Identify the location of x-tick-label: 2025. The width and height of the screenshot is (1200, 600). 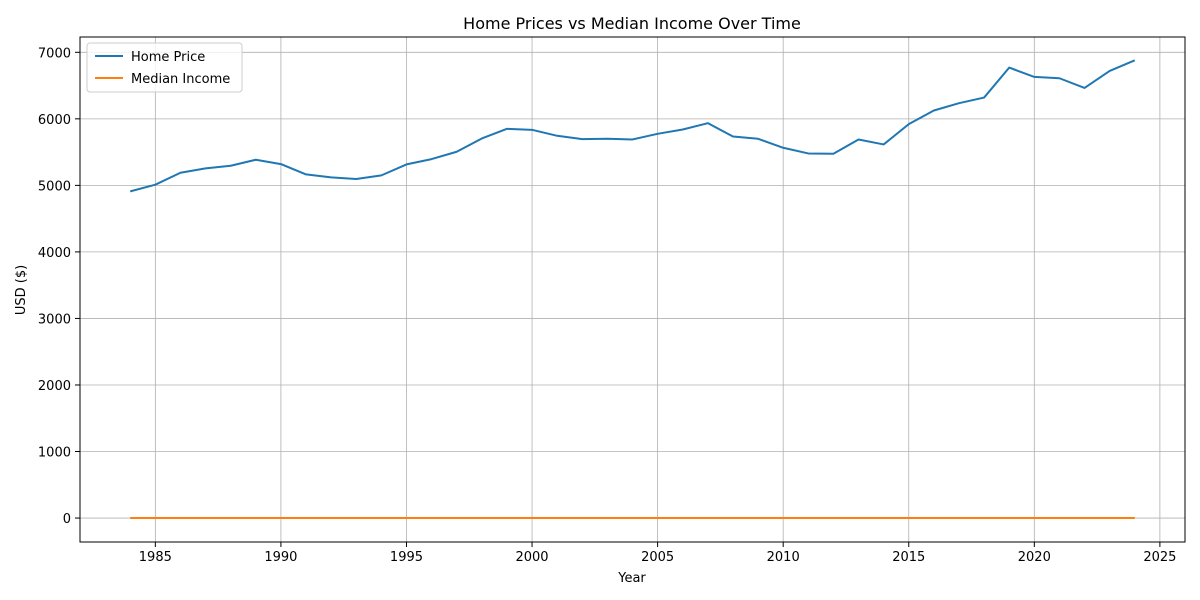
(1159, 557).